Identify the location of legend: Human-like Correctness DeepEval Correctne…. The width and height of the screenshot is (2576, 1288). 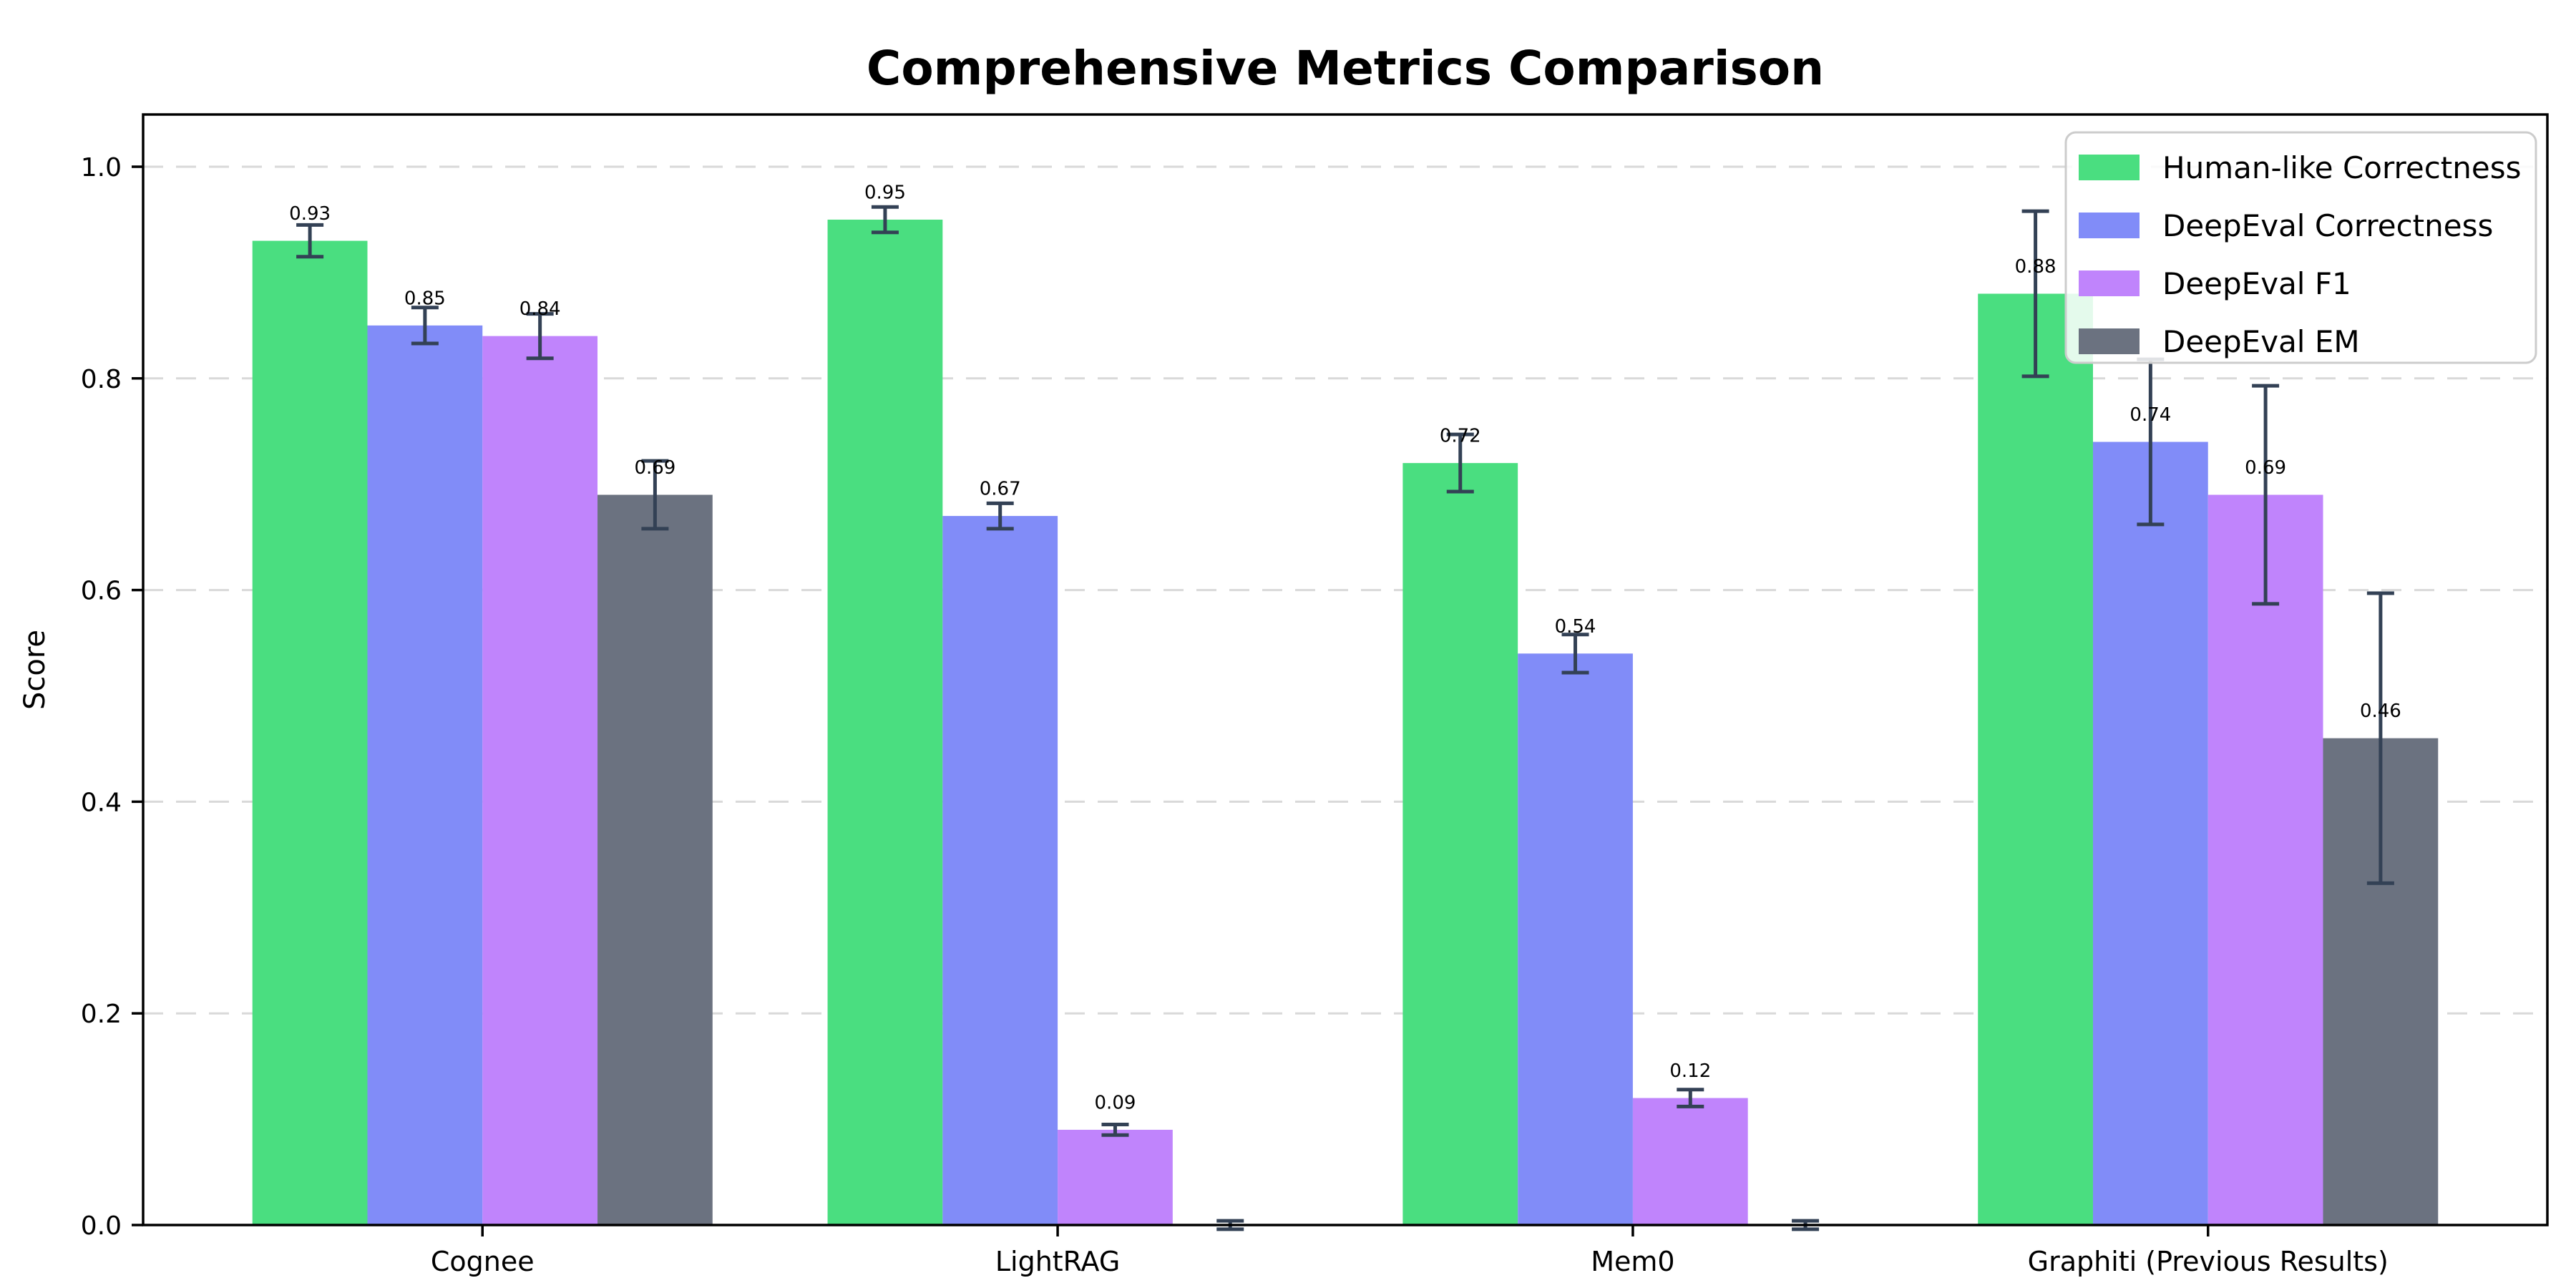
(2300, 247).